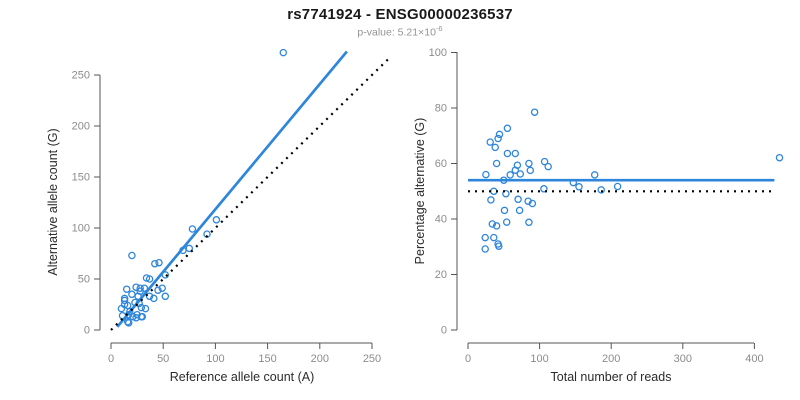 This screenshot has height=400, width=800. Describe the element at coordinates (372, 359) in the screenshot. I see `x-tick-label: 250` at that location.